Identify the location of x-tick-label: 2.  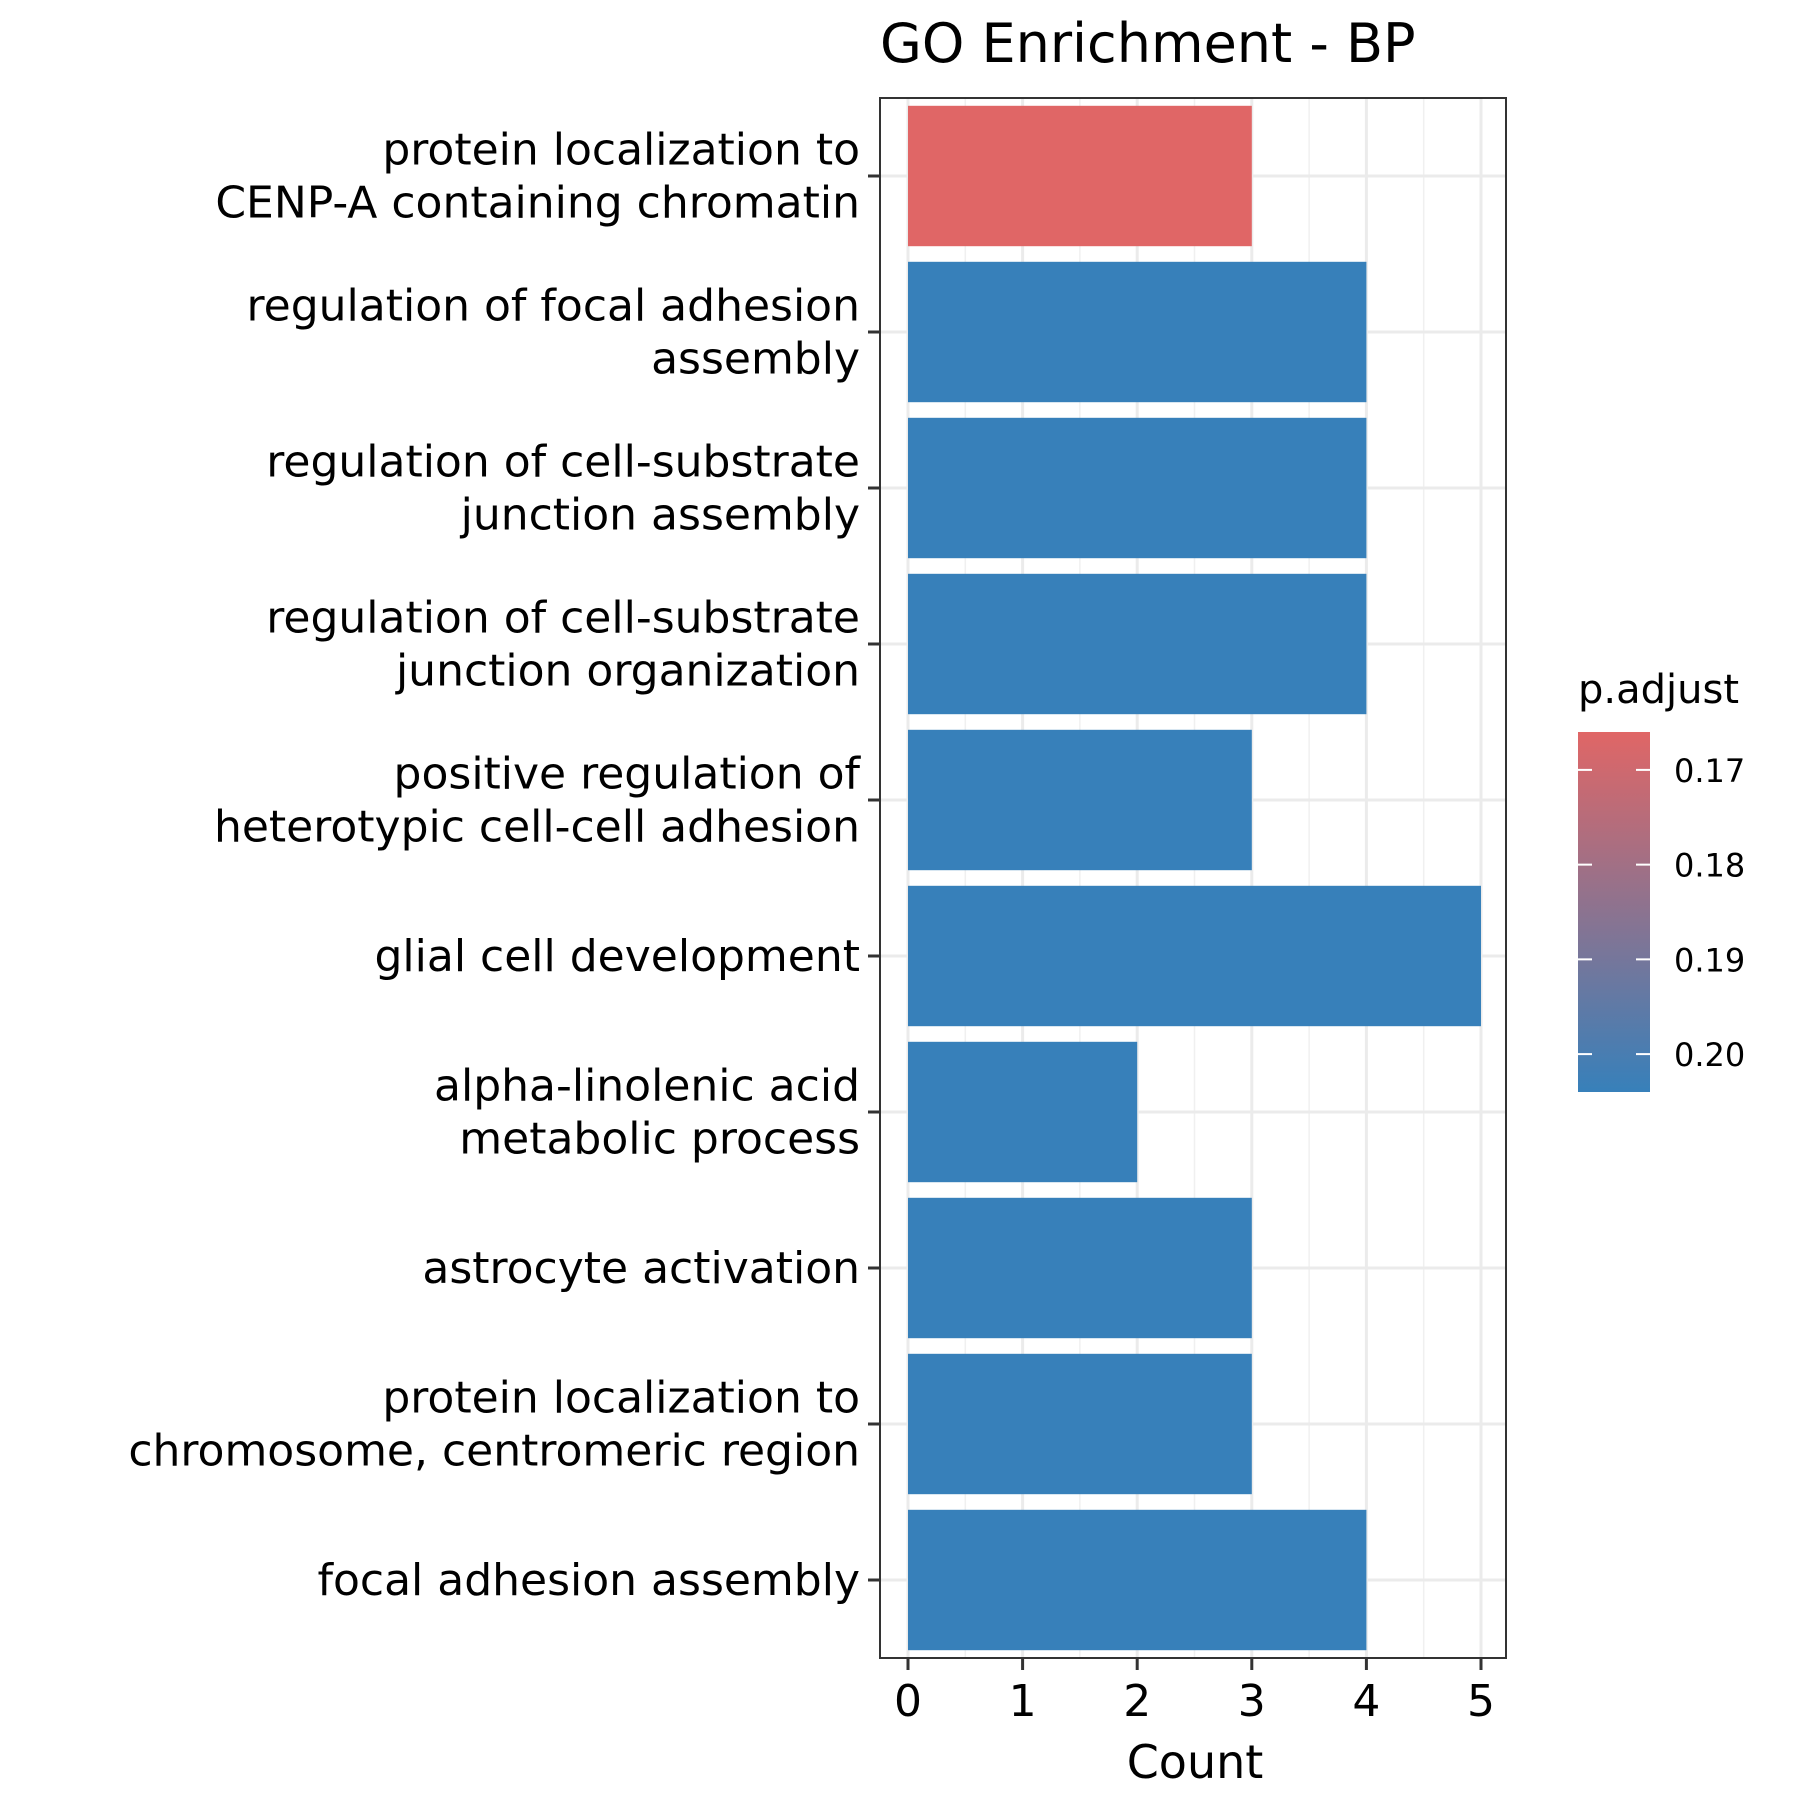
(1137, 1701).